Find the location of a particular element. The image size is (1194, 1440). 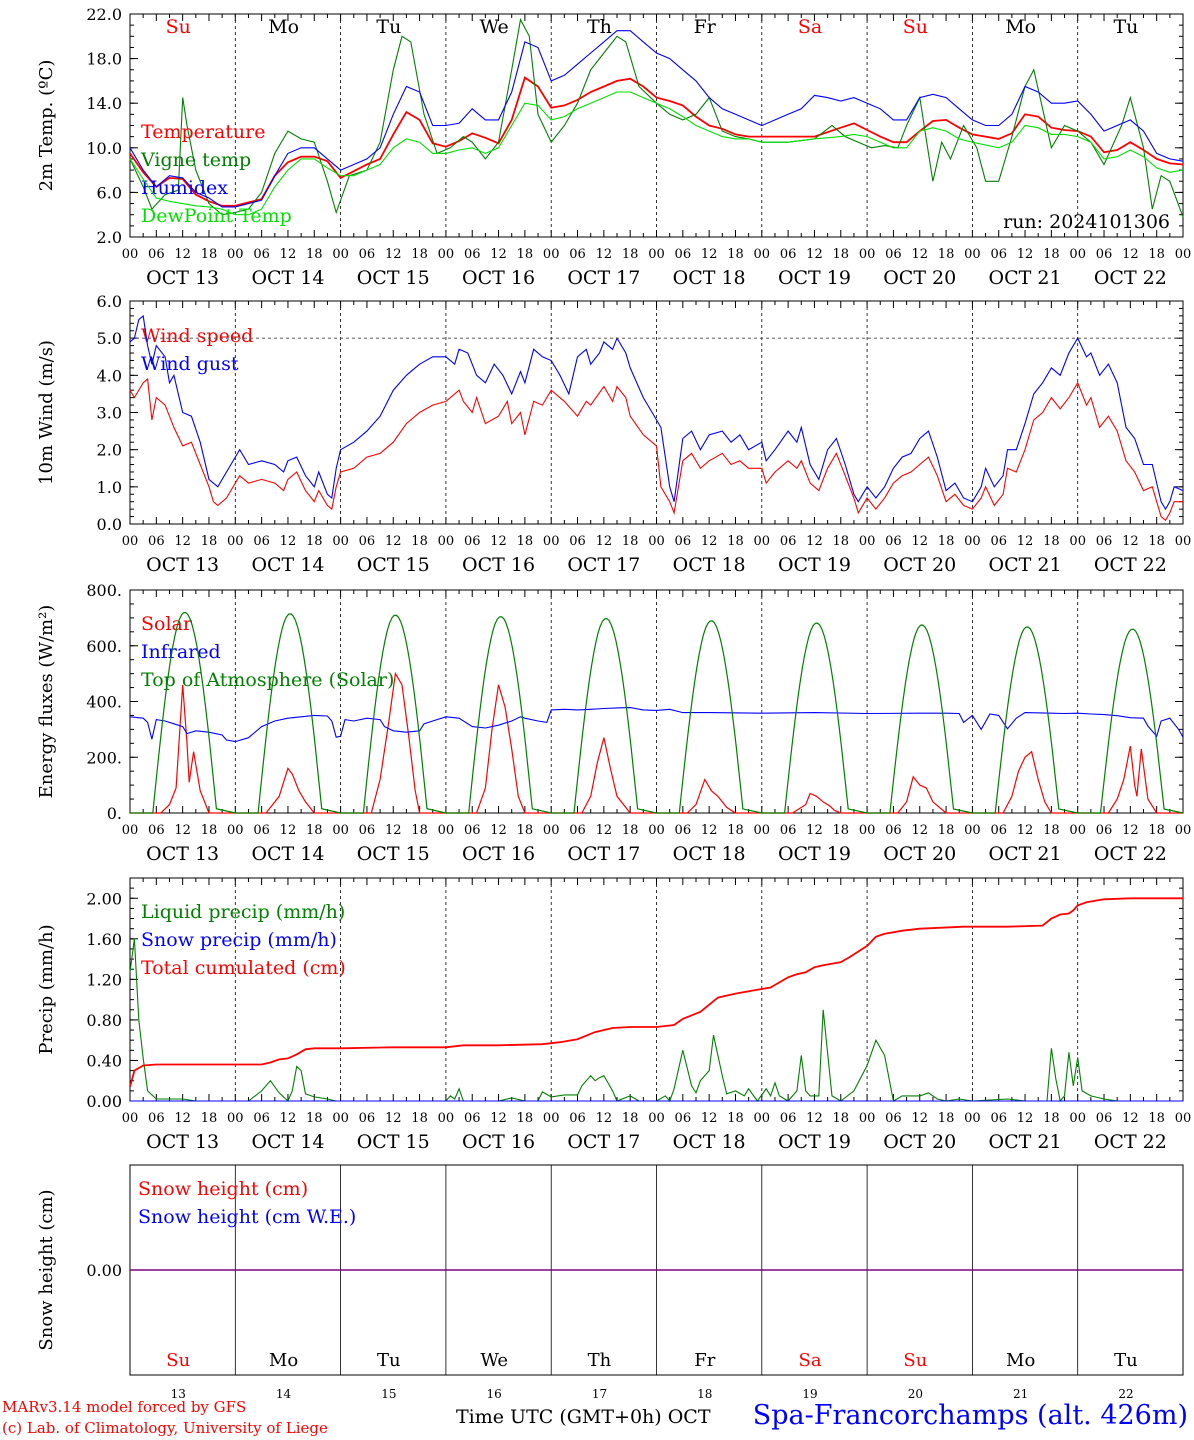

legend-entry: Solar is located at coordinates (167, 624).